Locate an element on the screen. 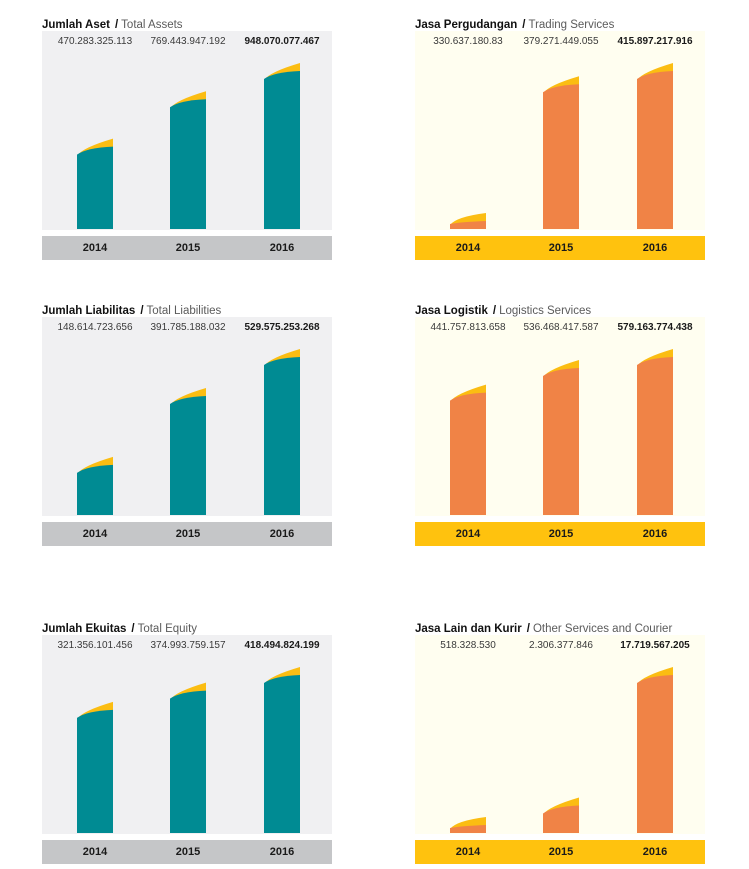  value-label: 379.271.449.055 is located at coordinates (561, 41).